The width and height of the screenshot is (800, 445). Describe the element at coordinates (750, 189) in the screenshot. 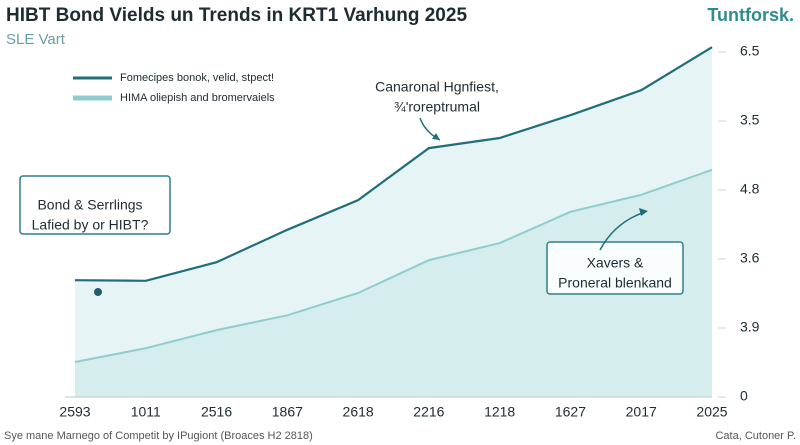

I see `y-tick-label: 4.8` at that location.